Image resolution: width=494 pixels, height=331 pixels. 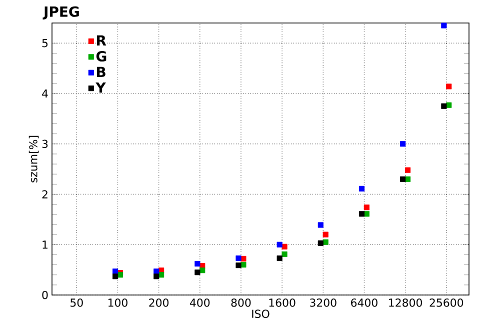 What do you see at coordinates (200, 302) in the screenshot?
I see `x-tick-label: 400` at bounding box center [200, 302].